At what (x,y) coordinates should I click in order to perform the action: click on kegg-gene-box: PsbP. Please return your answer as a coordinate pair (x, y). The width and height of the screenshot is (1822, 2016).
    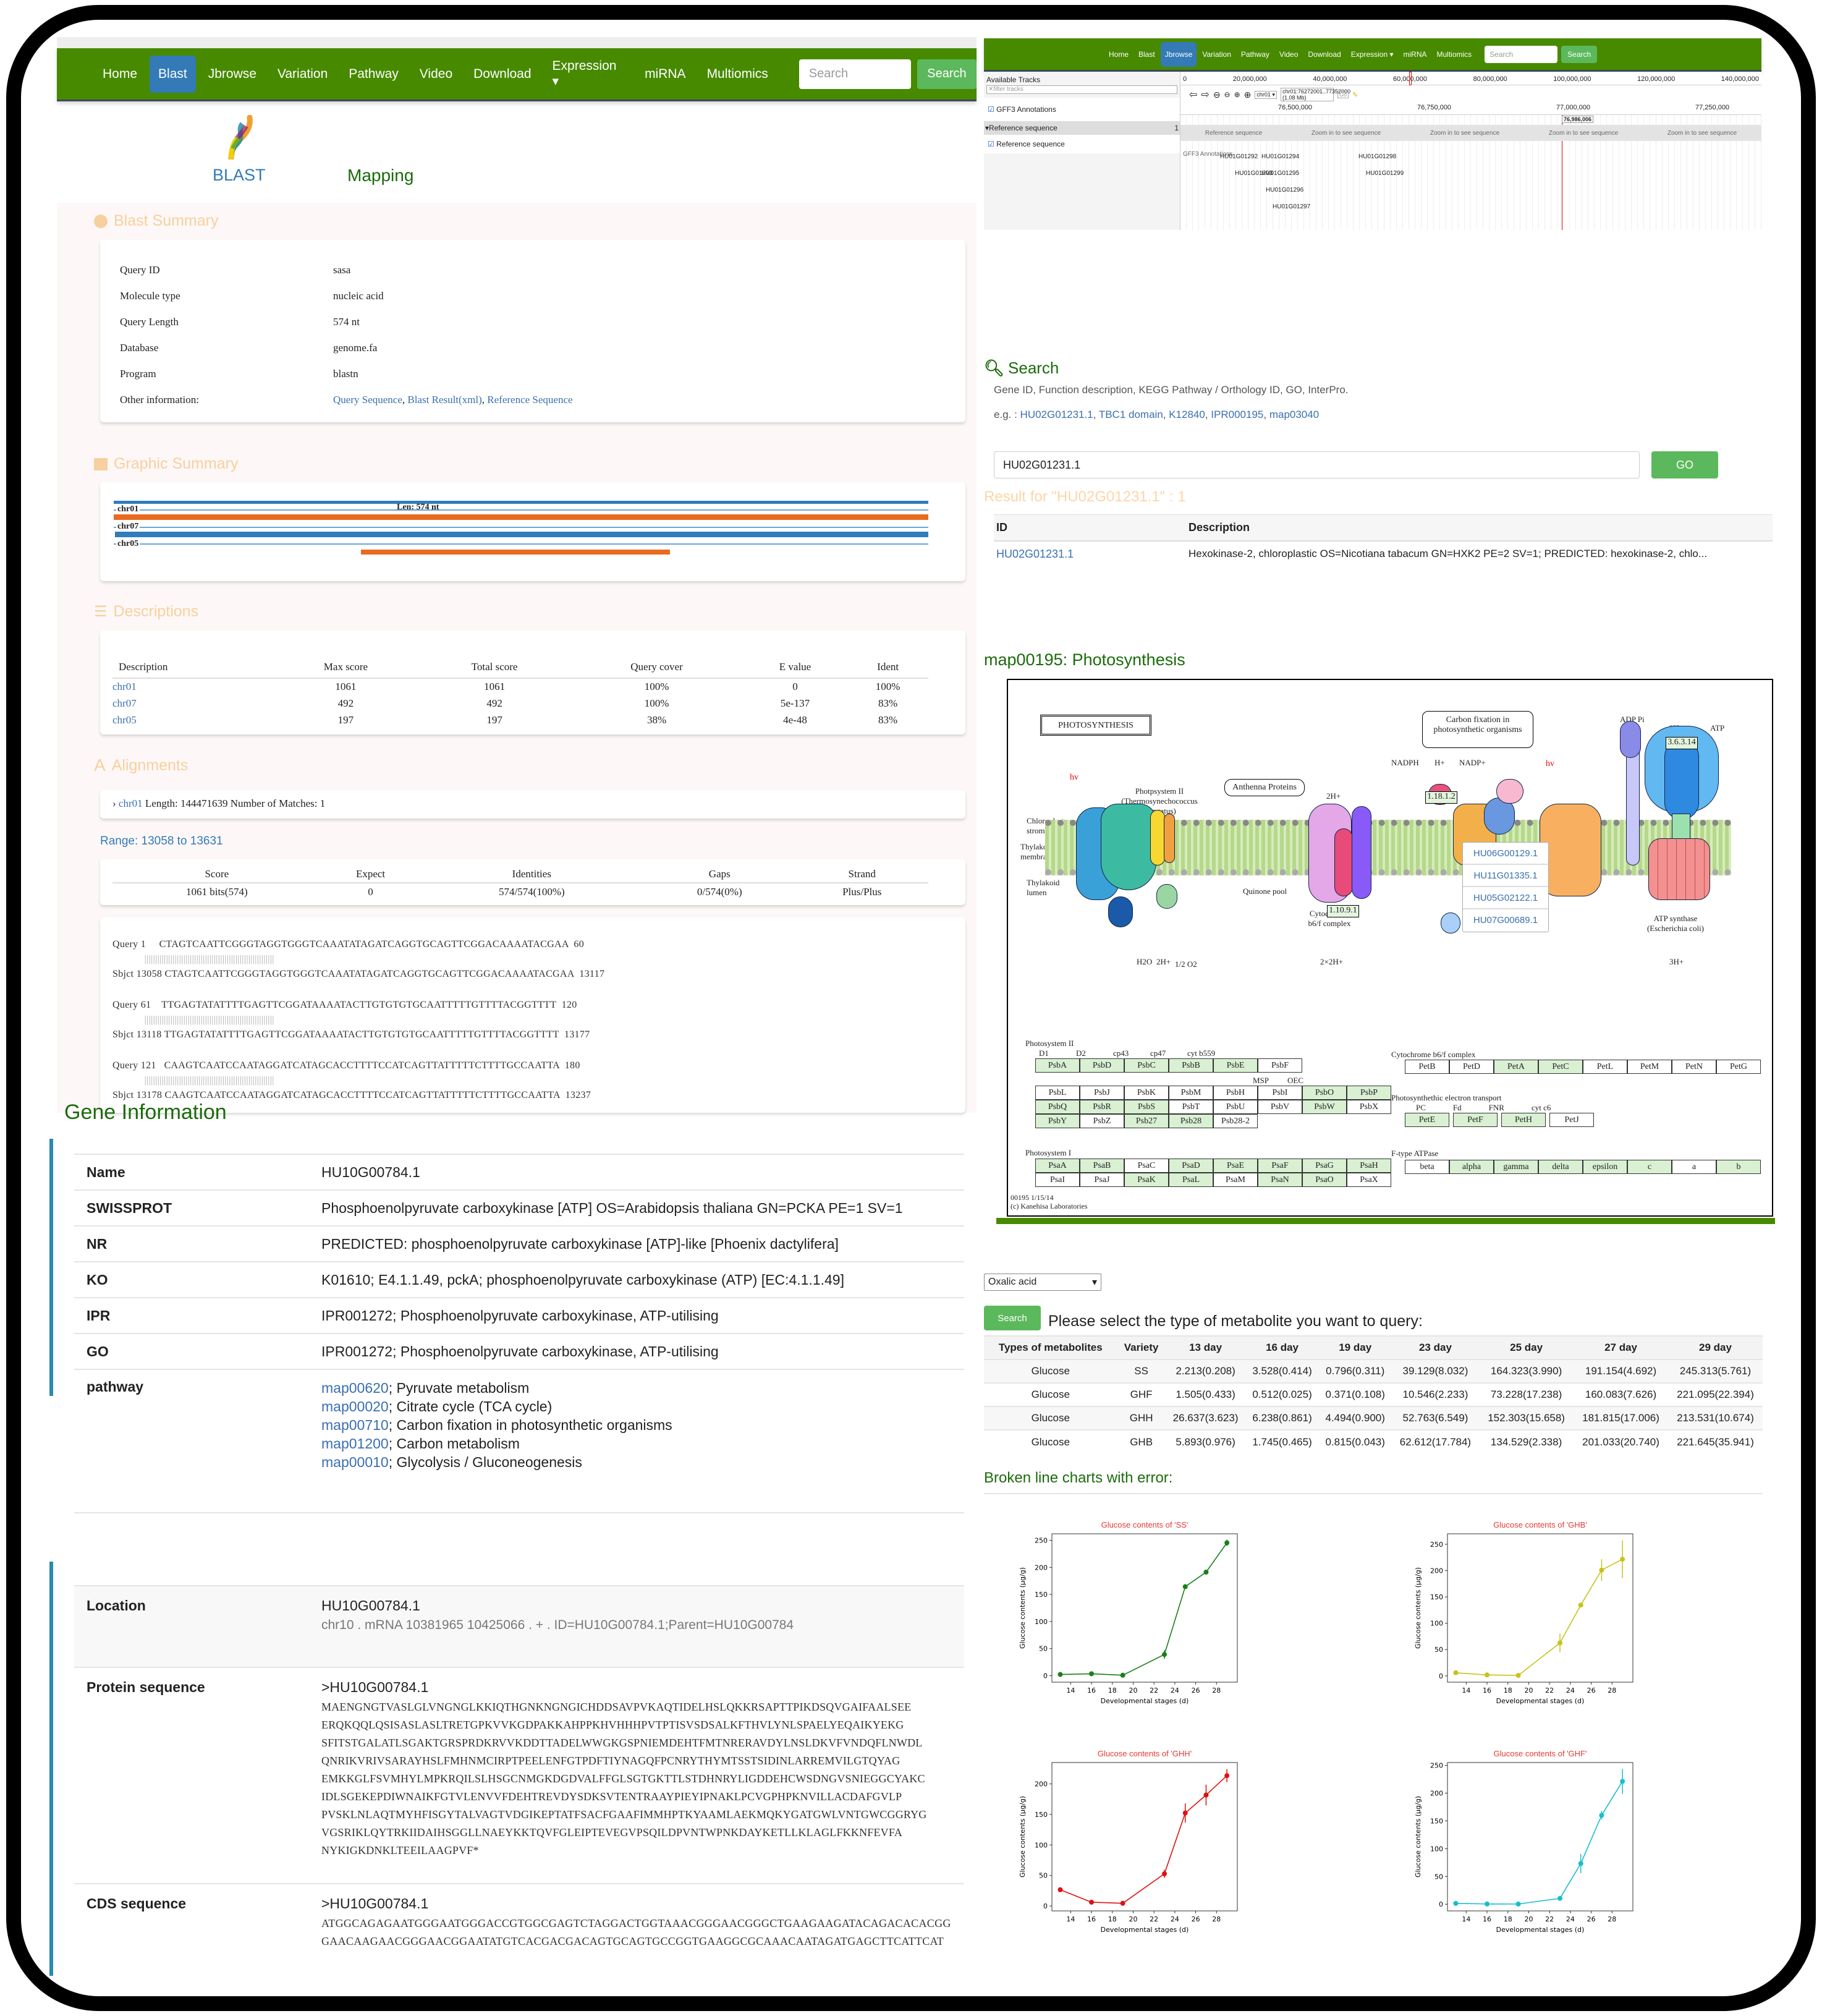
    Looking at the image, I should click on (1369, 1093).